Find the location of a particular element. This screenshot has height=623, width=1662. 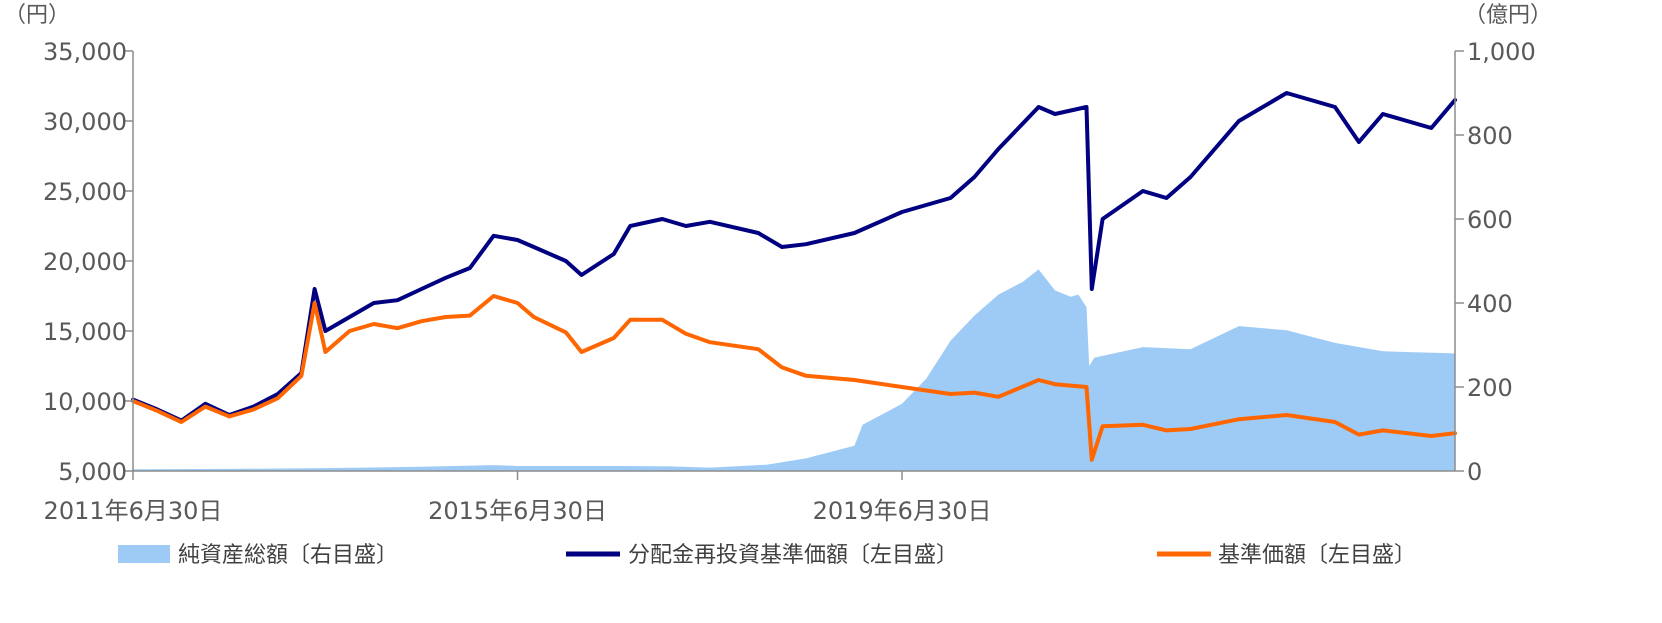

right-tick-label: 1,000 is located at coordinates (1501, 52).